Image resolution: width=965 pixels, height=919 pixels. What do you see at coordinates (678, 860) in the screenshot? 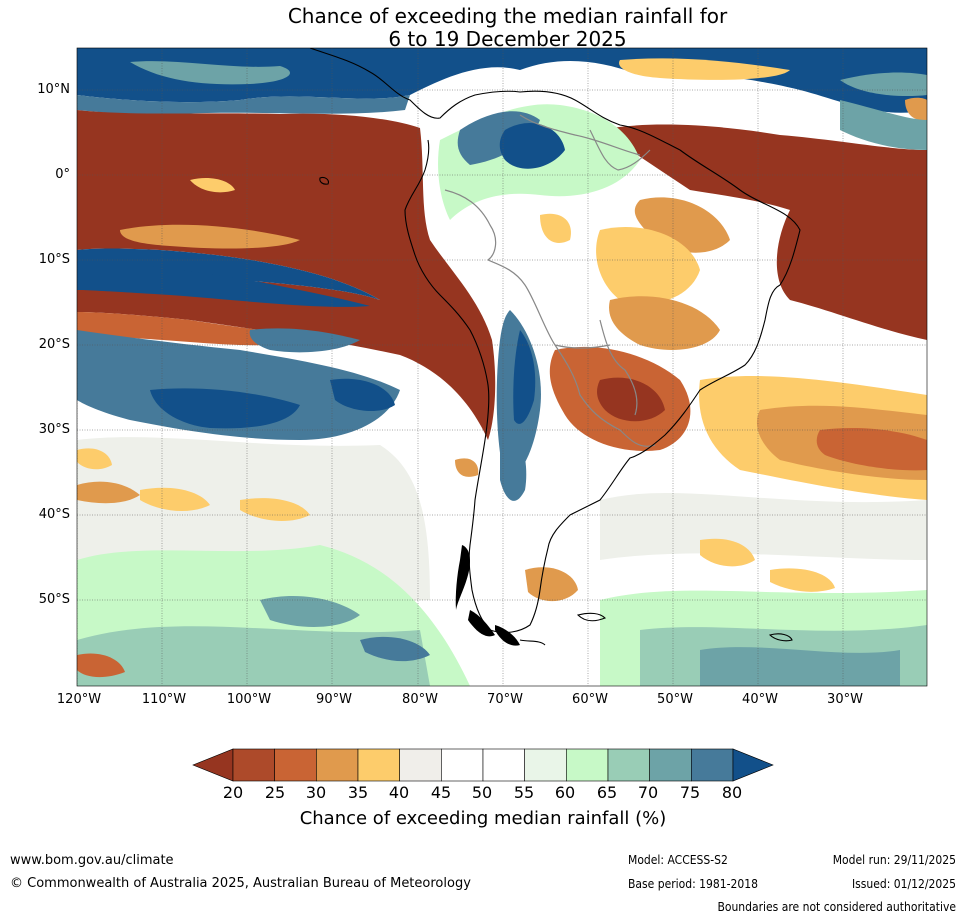
I see `footer-model: Model: ACCESS-S2` at bounding box center [678, 860].